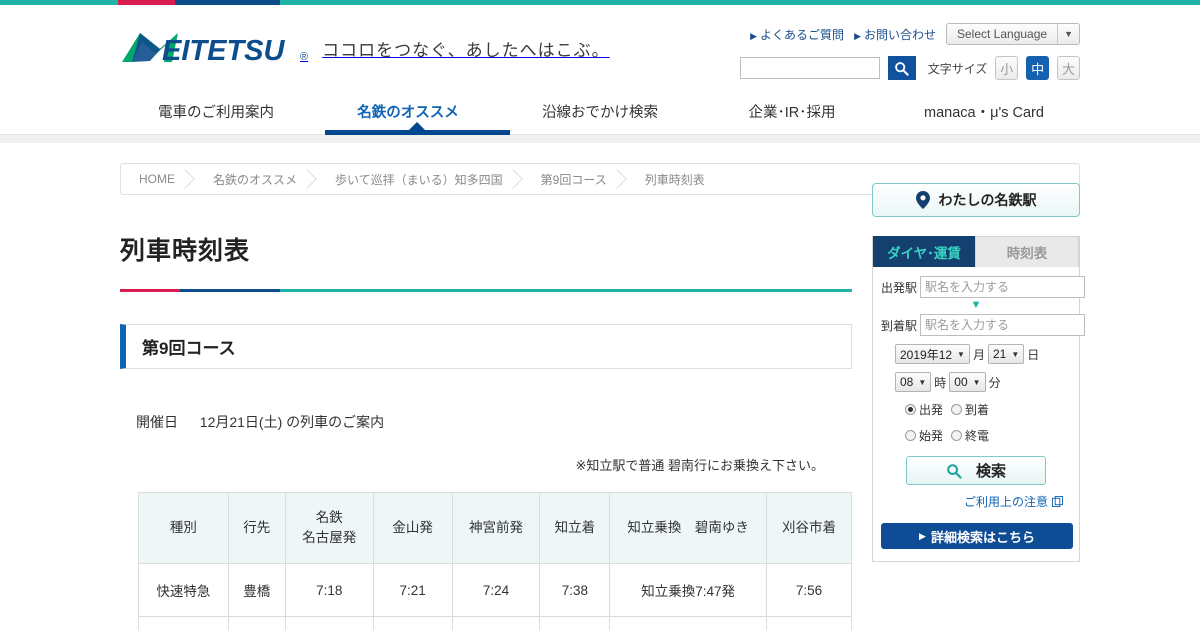 The height and width of the screenshot is (630, 1200). What do you see at coordinates (575, 528) in the screenshot?
I see `header-chiryu-arrive: 知立着` at bounding box center [575, 528].